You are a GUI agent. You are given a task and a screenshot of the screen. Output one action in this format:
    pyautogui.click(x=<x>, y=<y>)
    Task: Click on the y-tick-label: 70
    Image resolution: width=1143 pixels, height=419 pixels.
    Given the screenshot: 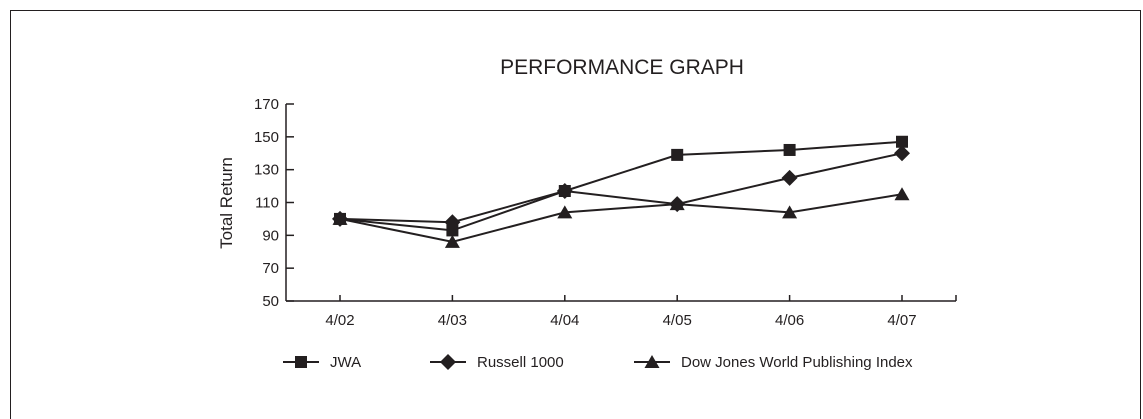 What is the action you would take?
    pyautogui.click(x=270, y=268)
    